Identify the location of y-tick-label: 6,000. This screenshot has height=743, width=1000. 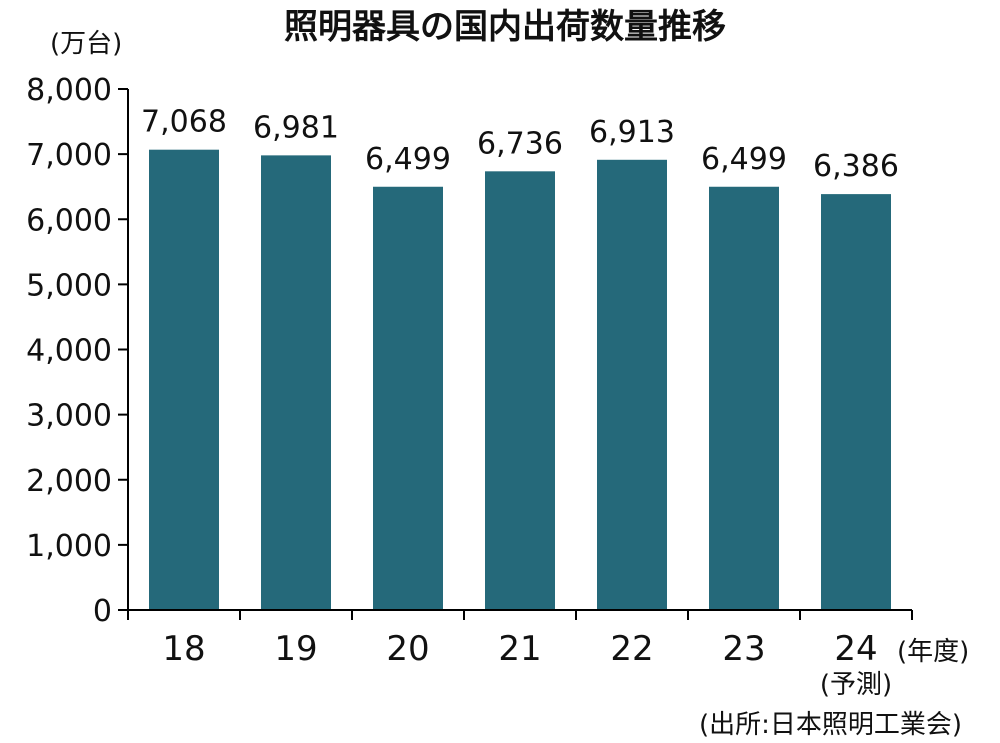
(69, 220).